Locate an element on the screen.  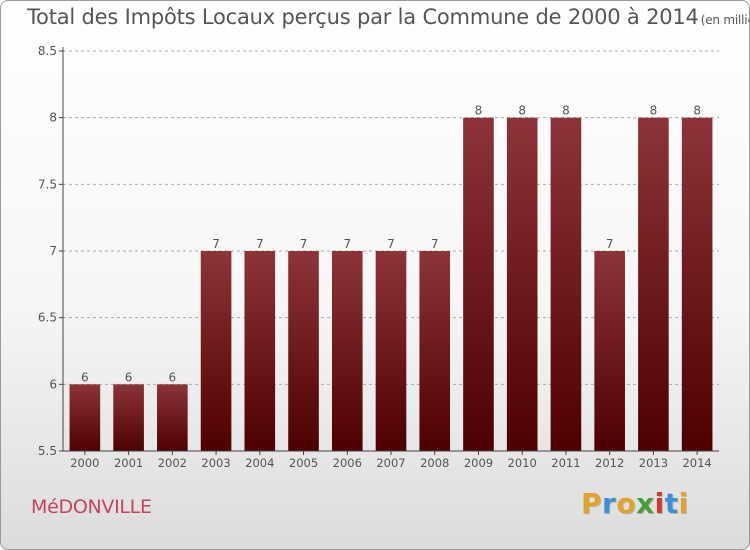
bar-2001 is located at coordinates (128, 417).